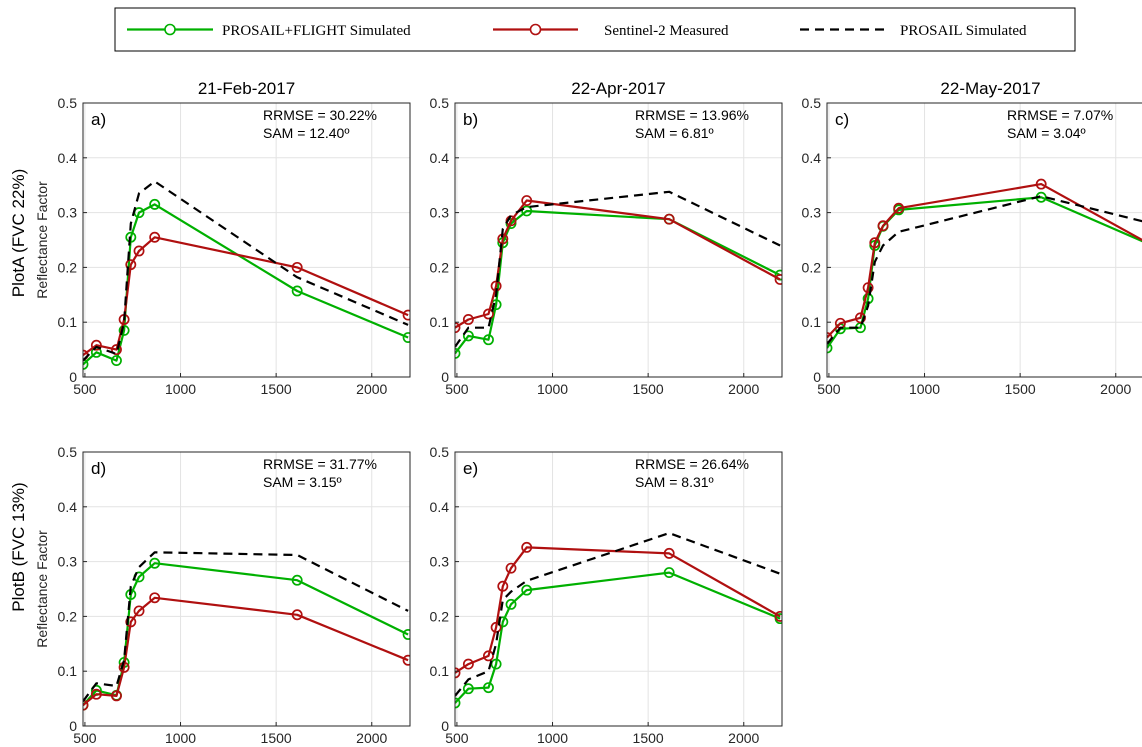 The height and width of the screenshot is (747, 1142). What do you see at coordinates (595, 29) in the screenshot?
I see `legend-box` at bounding box center [595, 29].